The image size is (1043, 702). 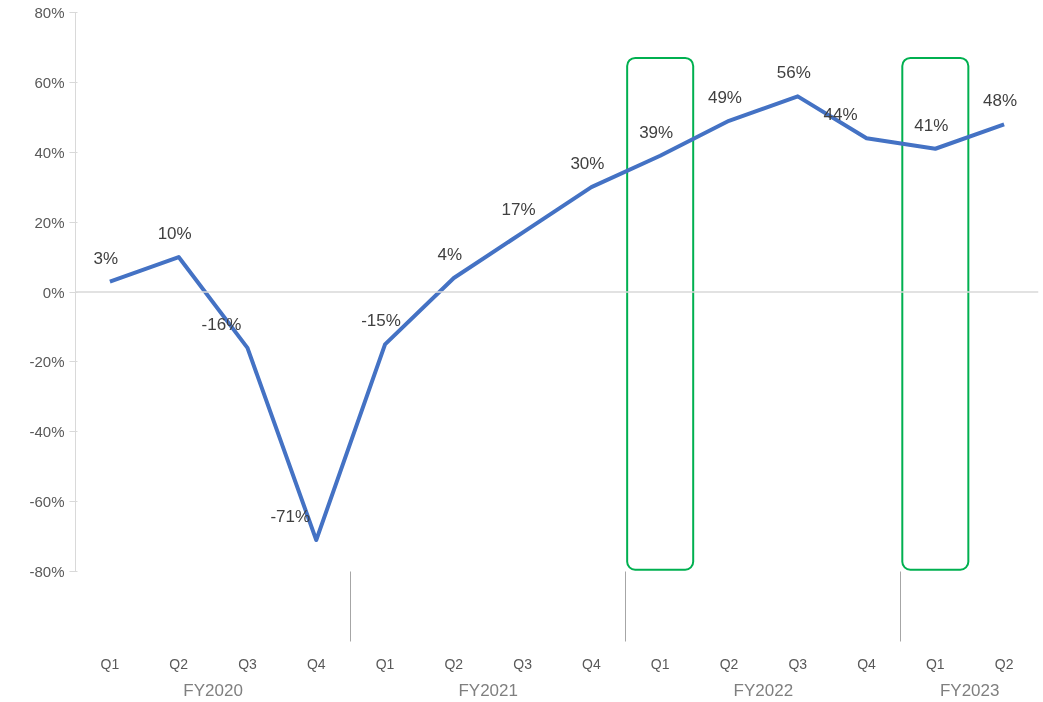 I want to click on y-tick-label: -80%, so click(x=47, y=571).